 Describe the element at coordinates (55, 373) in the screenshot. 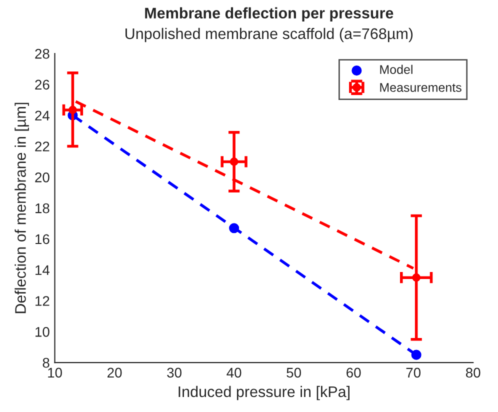

I see `x-tick-label: 10` at that location.